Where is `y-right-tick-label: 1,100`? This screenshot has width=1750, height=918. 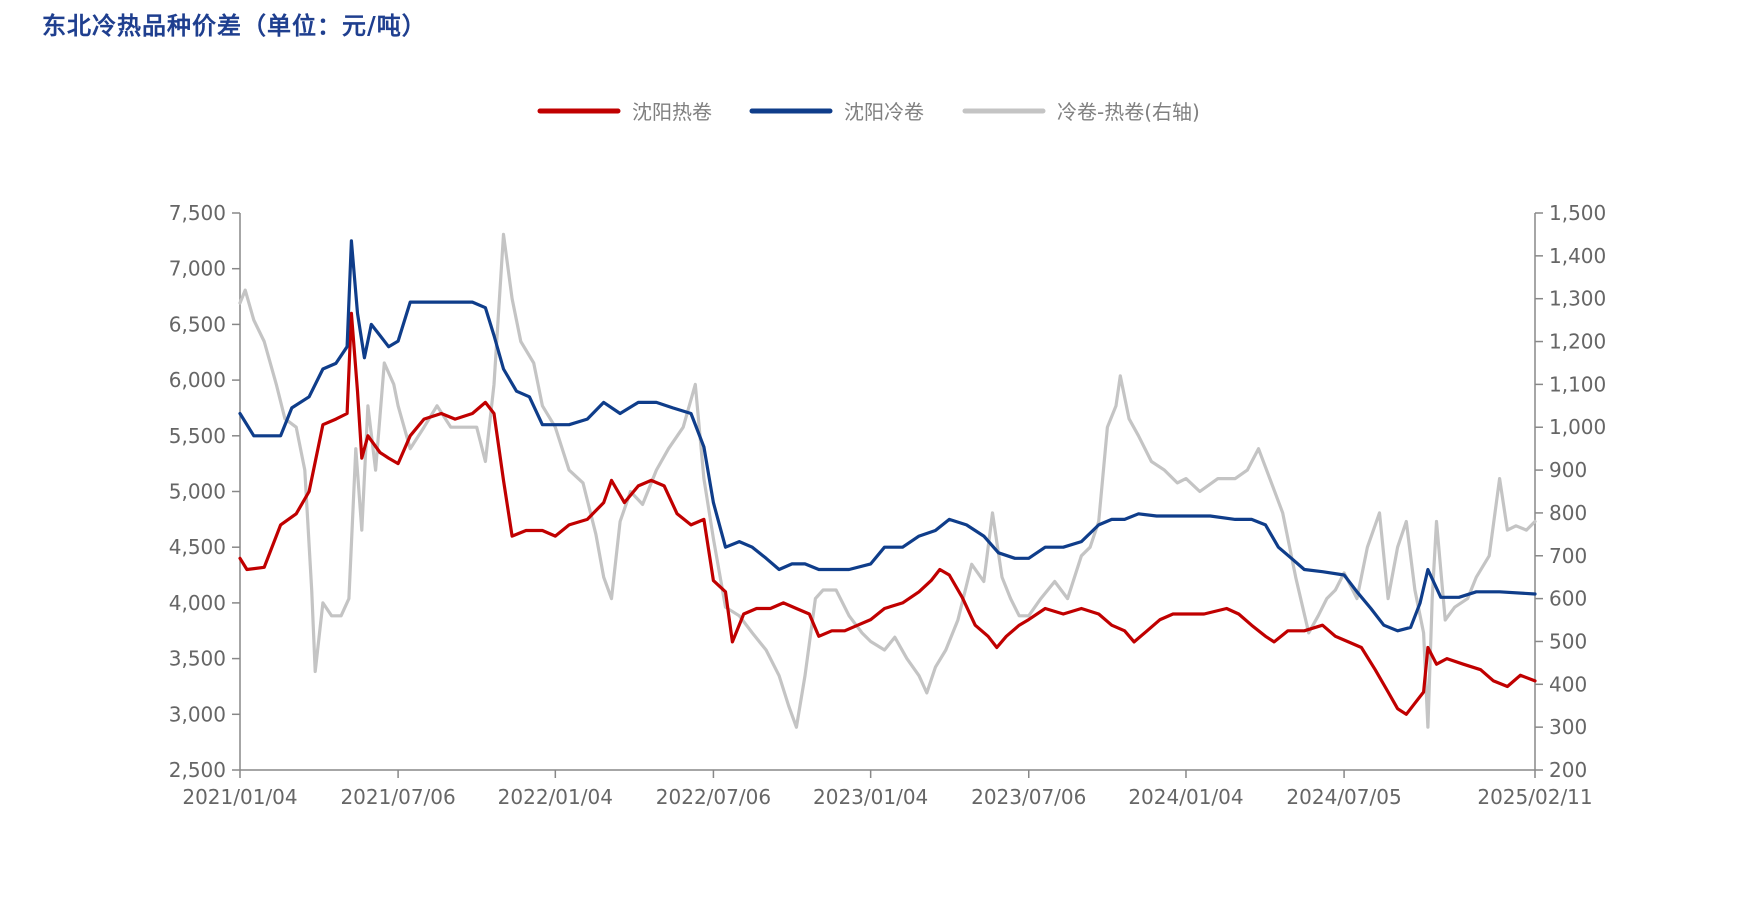
y-right-tick-label: 1,100 is located at coordinates (1577, 384).